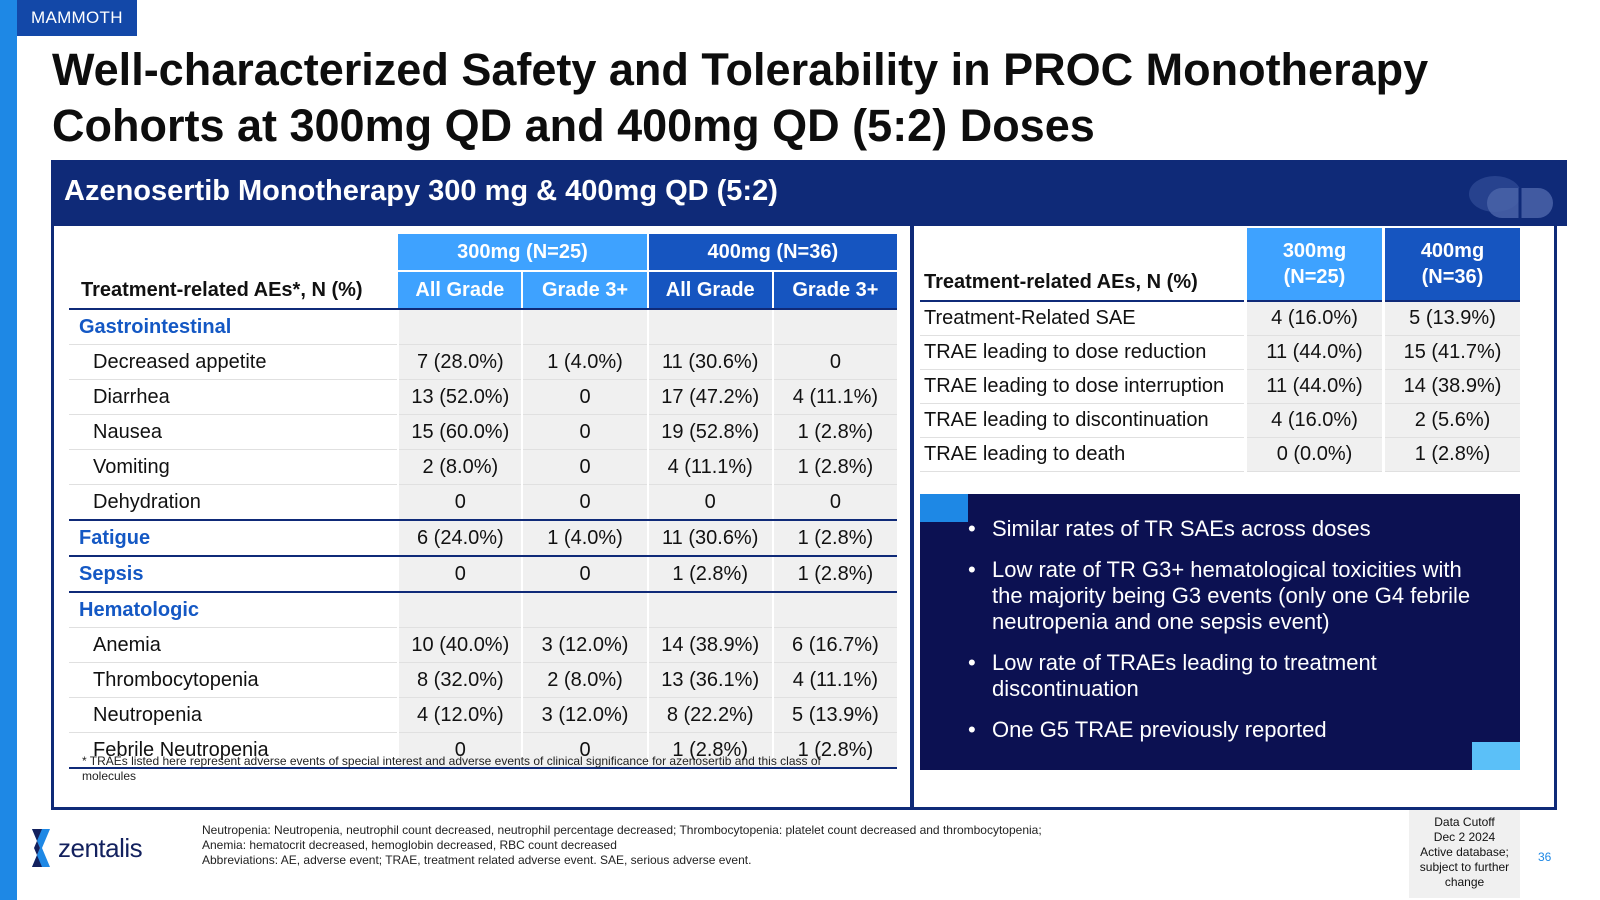  I want to click on cell-value: 11 (30.6%), so click(709, 538).